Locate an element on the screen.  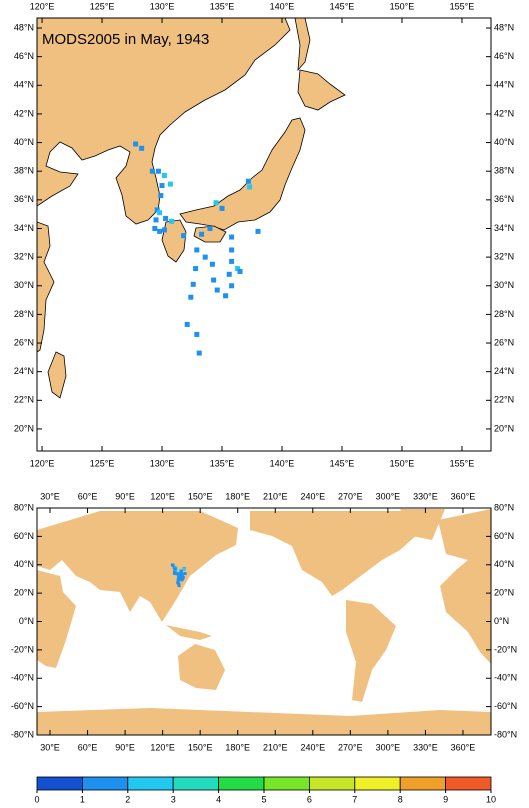
colorbar-label: 6 is located at coordinates (309, 799).